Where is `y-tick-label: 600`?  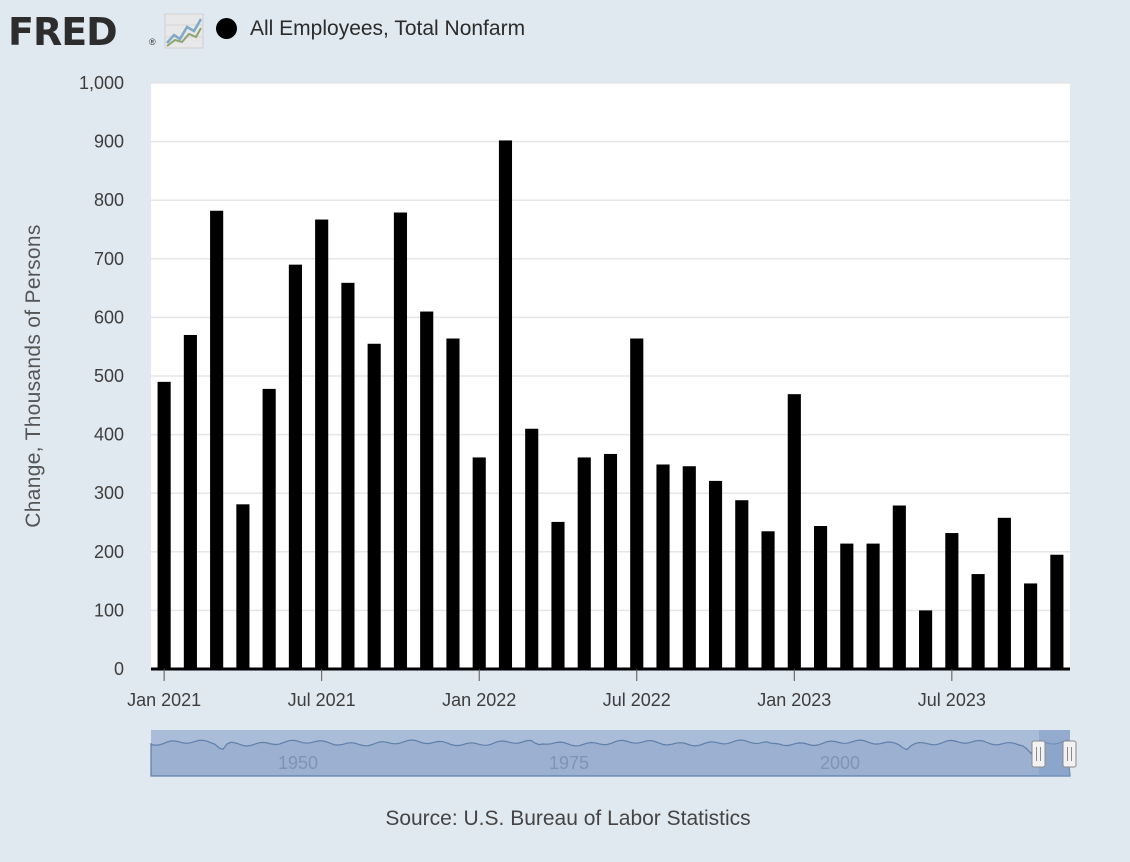
y-tick-label: 600 is located at coordinates (109, 317).